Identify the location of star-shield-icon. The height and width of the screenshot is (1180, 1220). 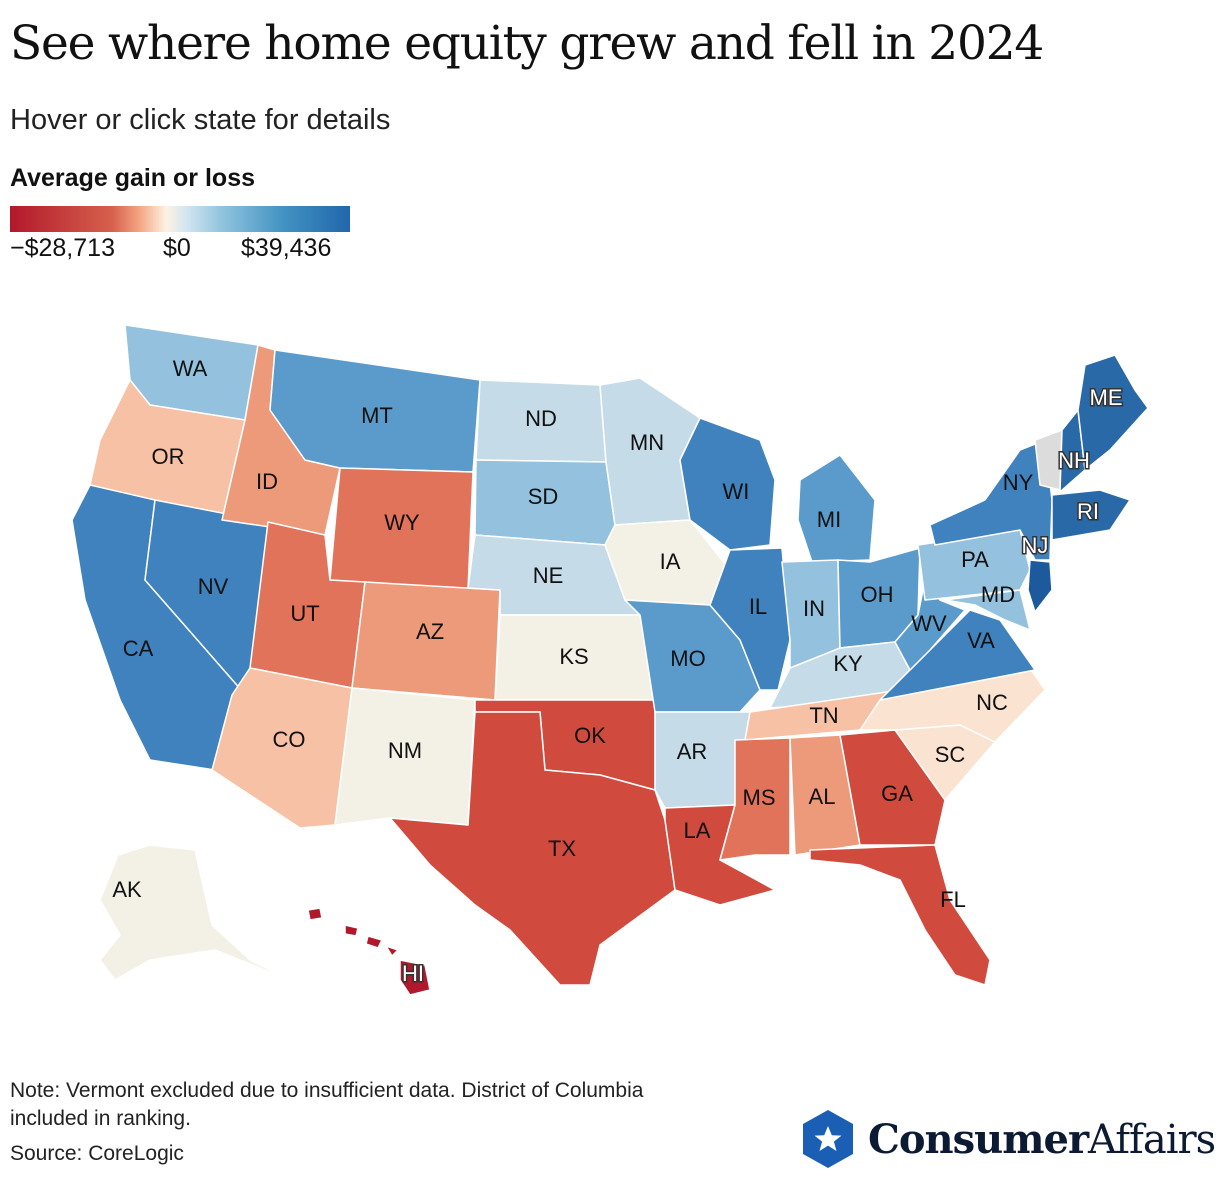
(828, 1139).